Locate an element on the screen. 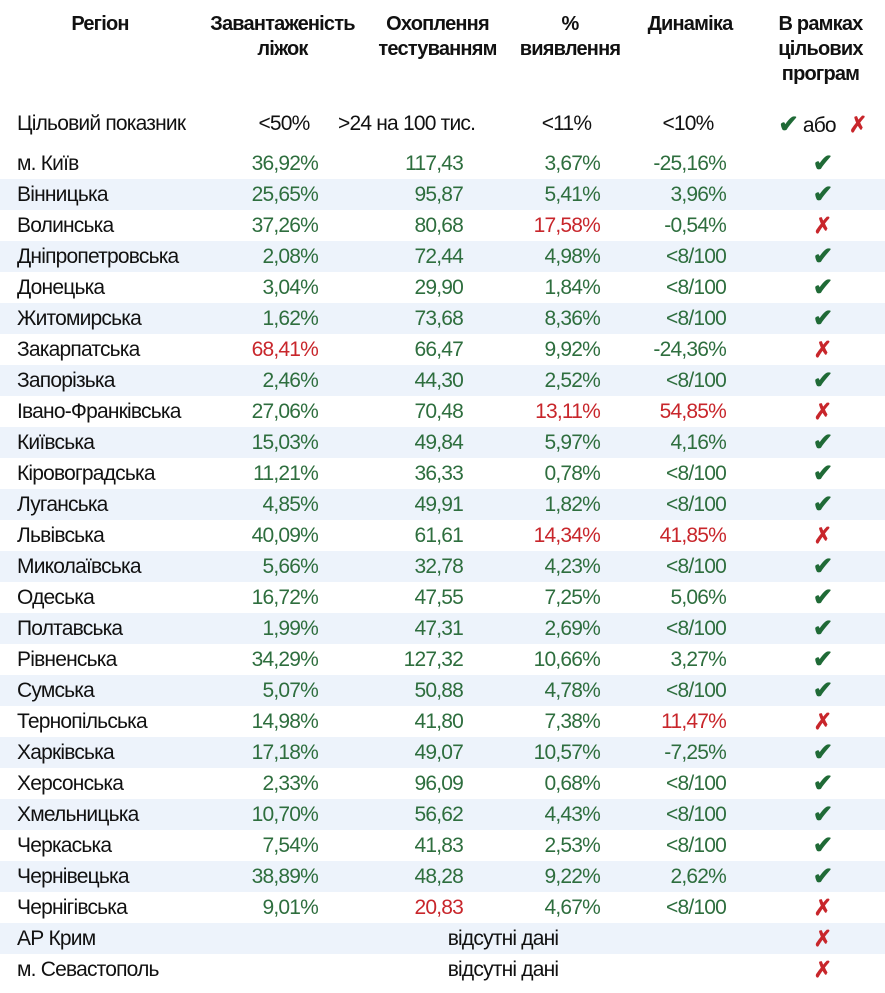 This screenshot has width=885, height=993. region-name: Львівська is located at coordinates (61, 535).